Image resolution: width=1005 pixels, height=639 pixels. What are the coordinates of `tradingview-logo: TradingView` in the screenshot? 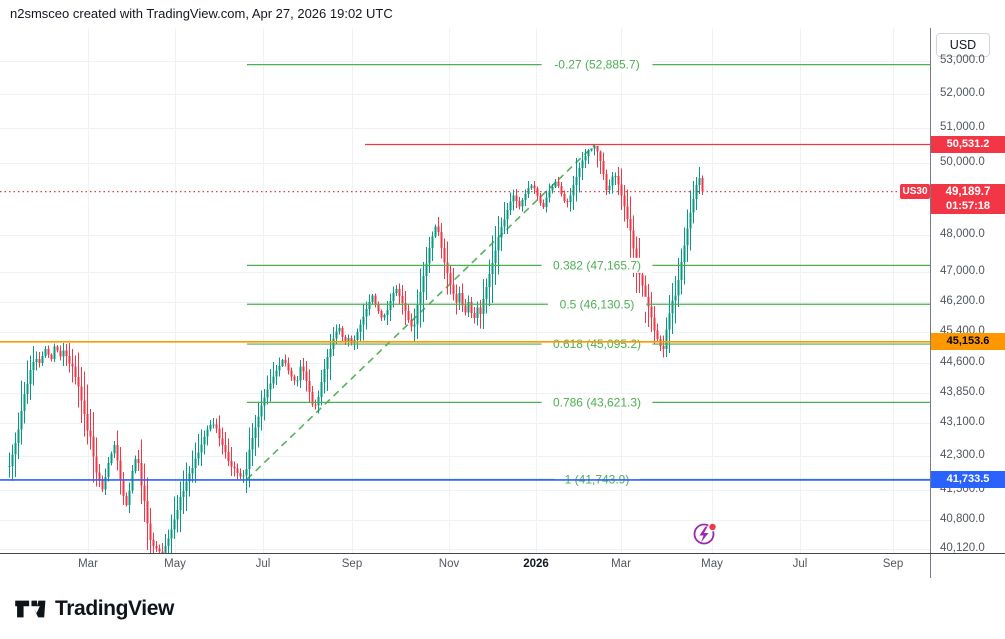 It's located at (94, 609).